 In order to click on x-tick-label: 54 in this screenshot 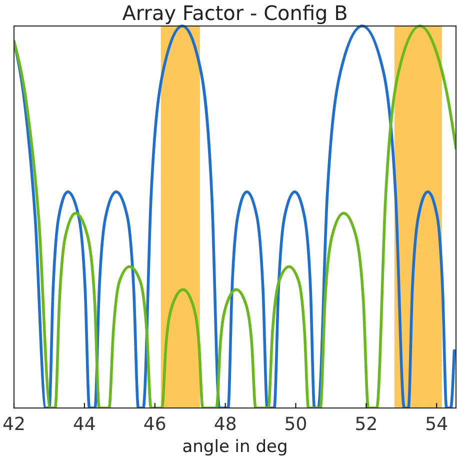, I will do `click(436, 424)`.